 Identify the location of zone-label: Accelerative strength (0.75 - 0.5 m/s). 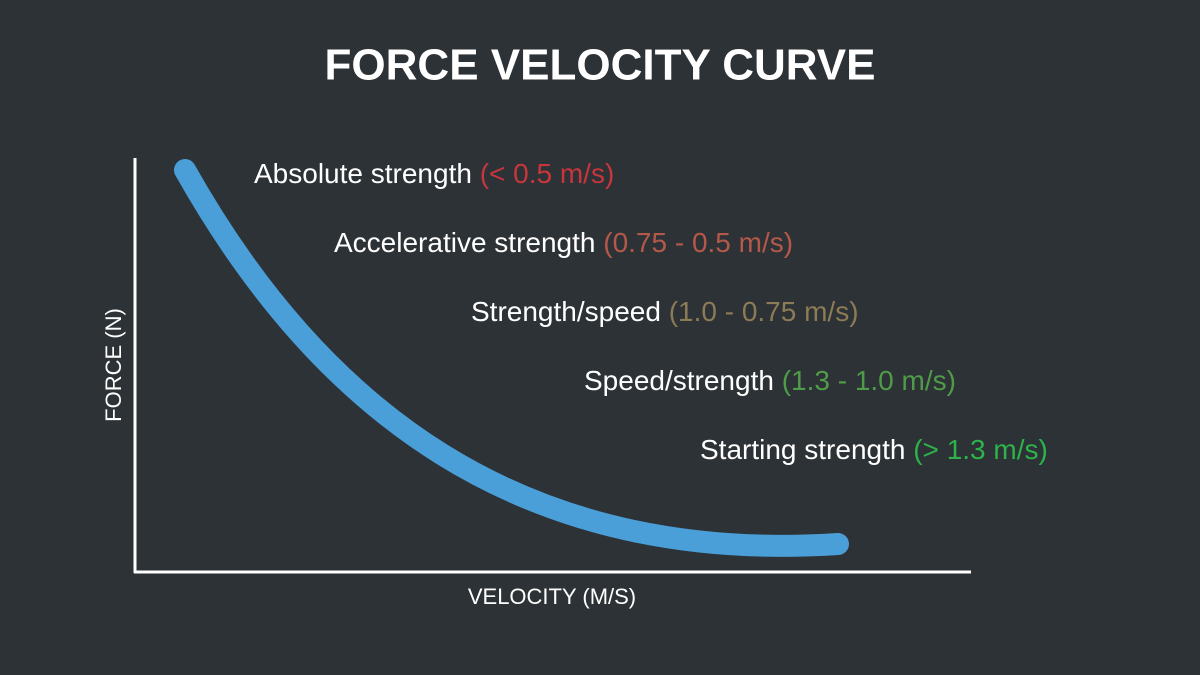
(563, 242).